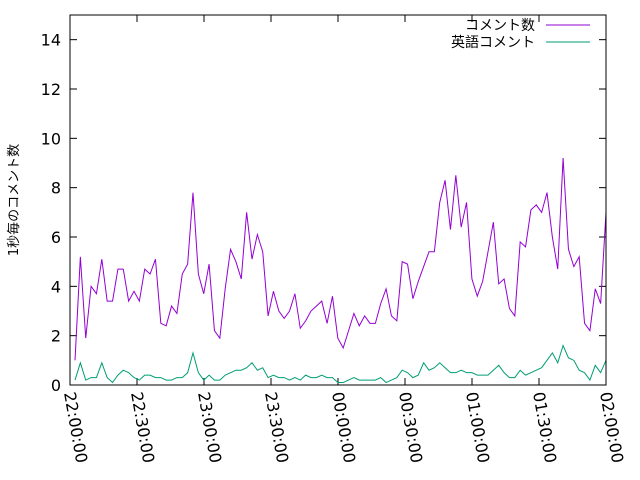 This screenshot has height=480, width=640. What do you see at coordinates (56, 336) in the screenshot?
I see `y-tick-label: 2` at bounding box center [56, 336].